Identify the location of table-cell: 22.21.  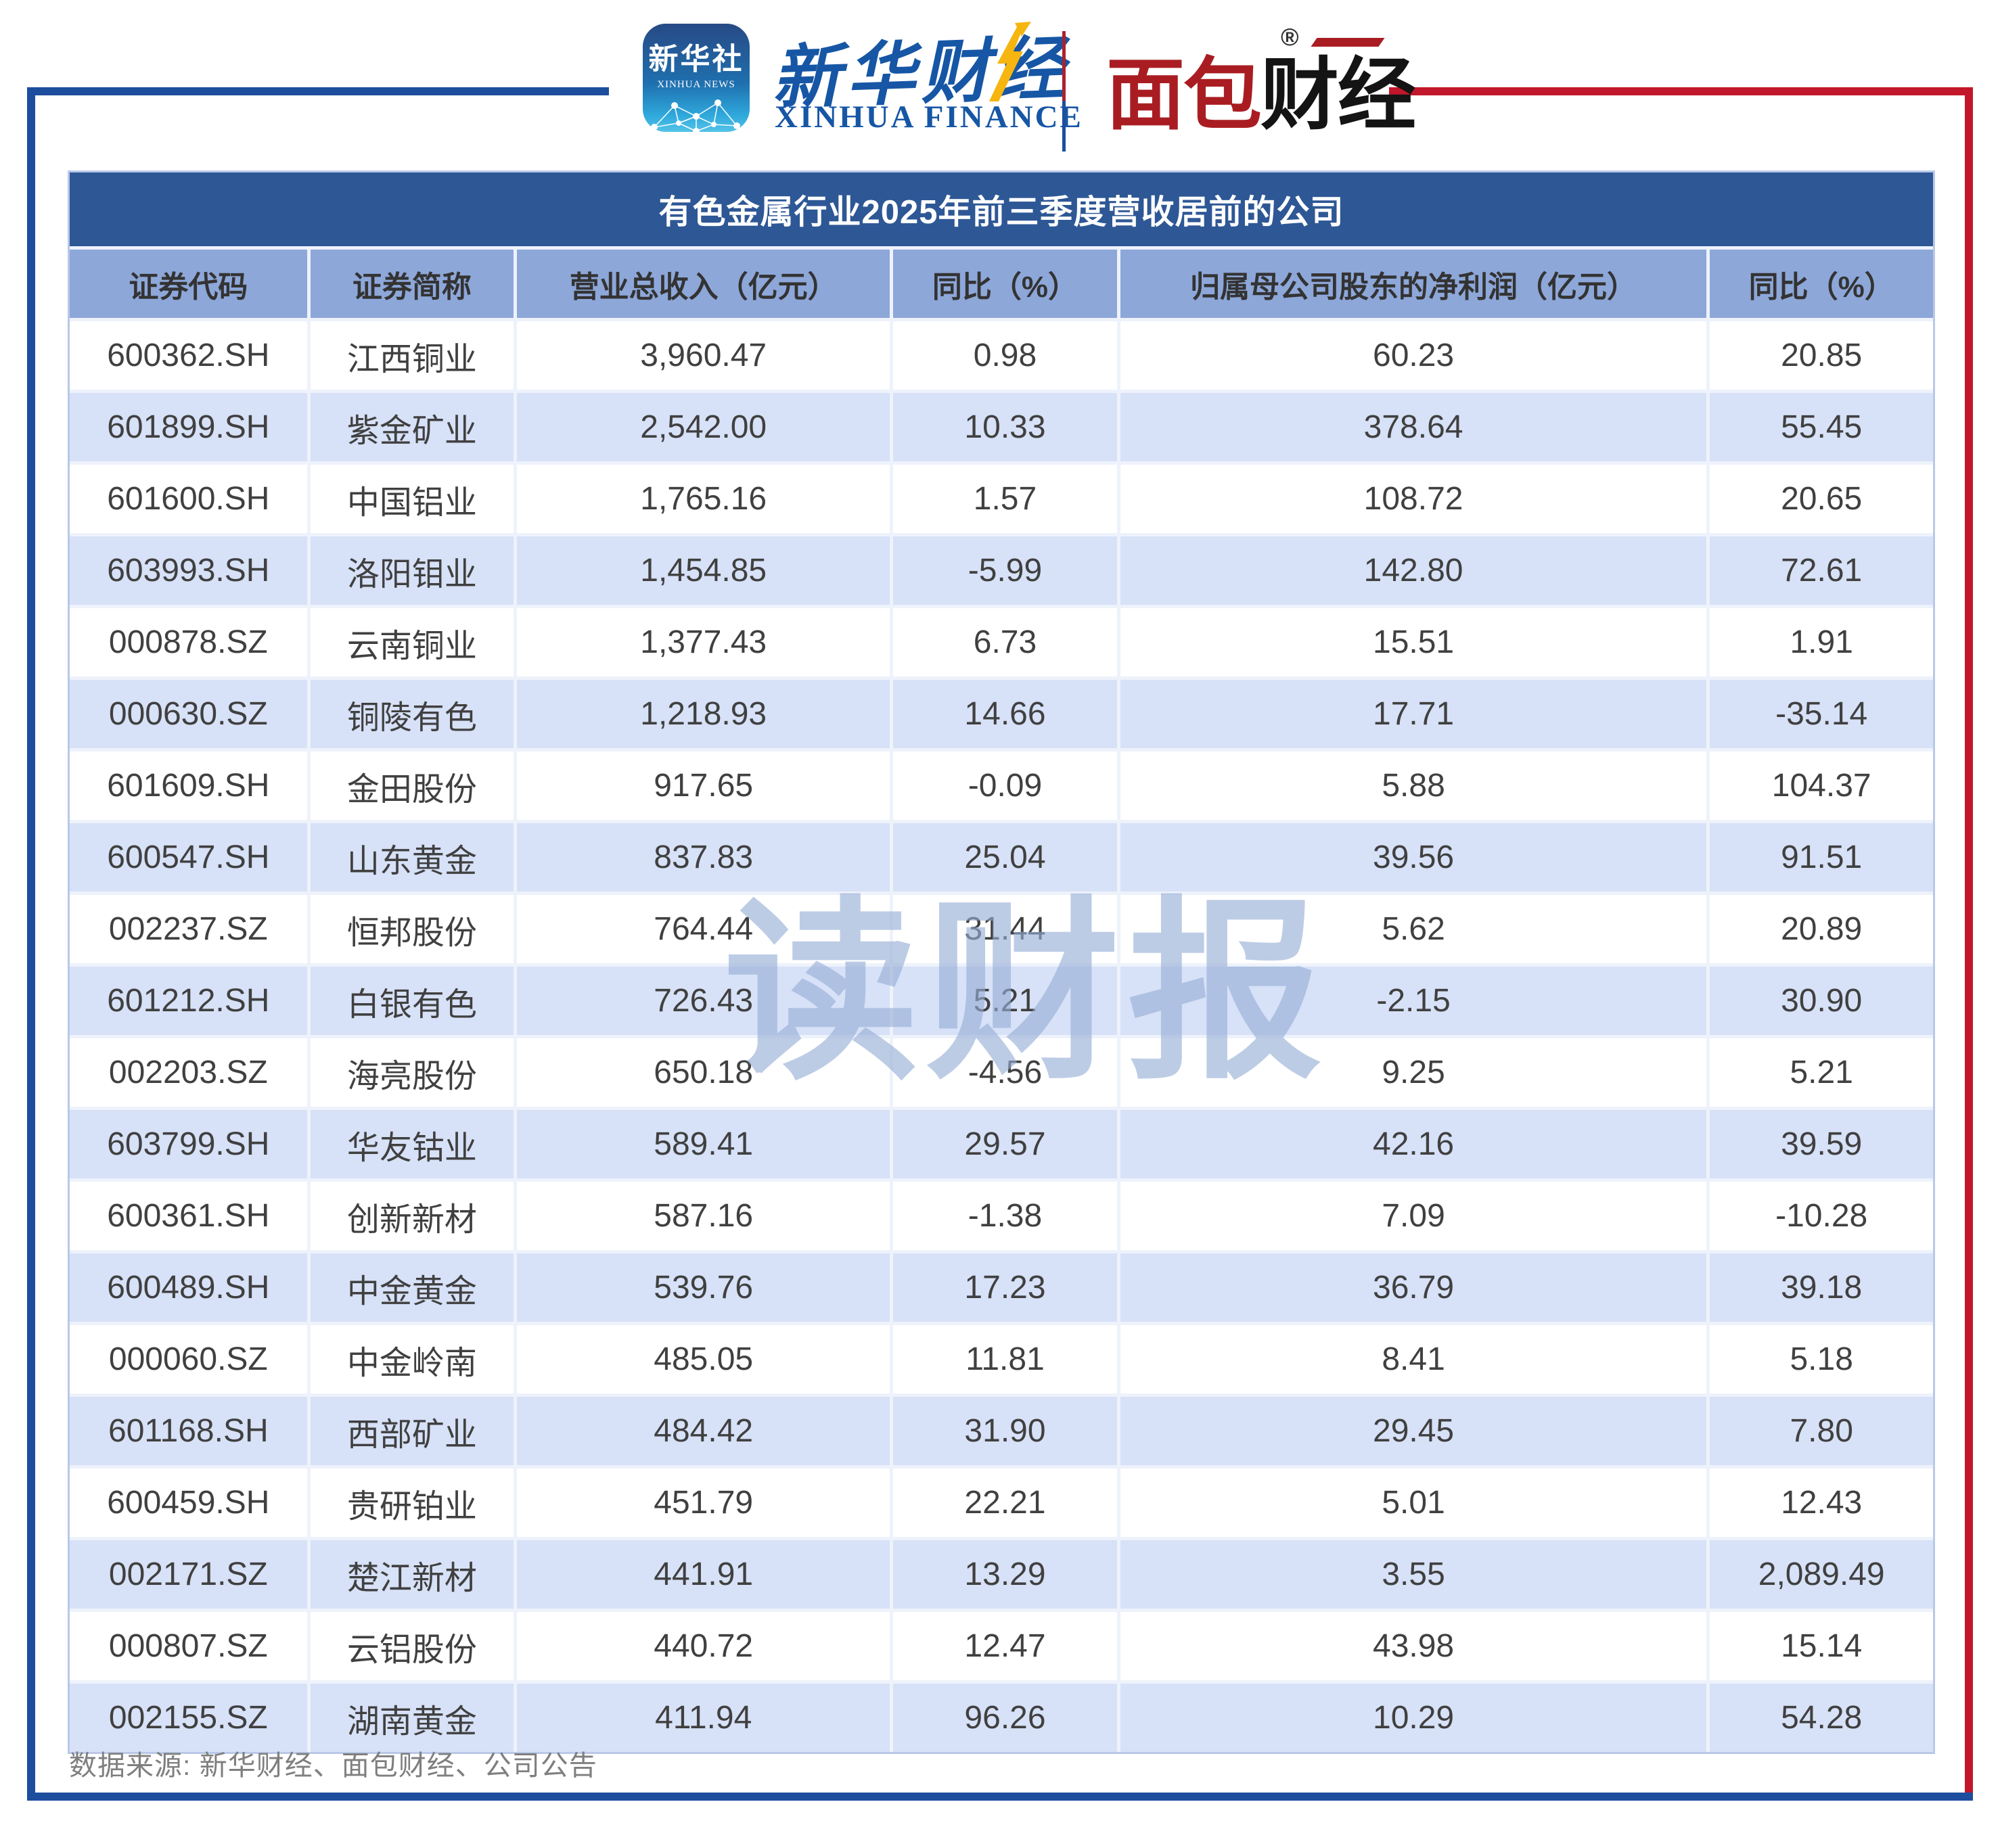
(1006, 1504).